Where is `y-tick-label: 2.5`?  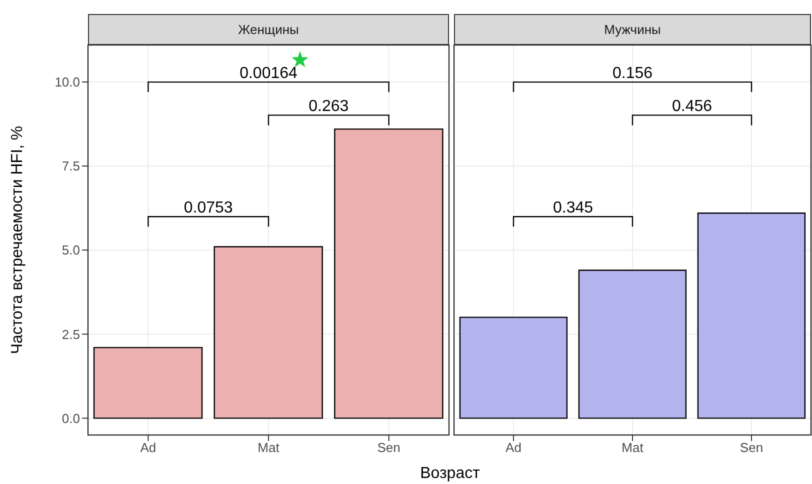
y-tick-label: 2.5 is located at coordinates (71, 334).